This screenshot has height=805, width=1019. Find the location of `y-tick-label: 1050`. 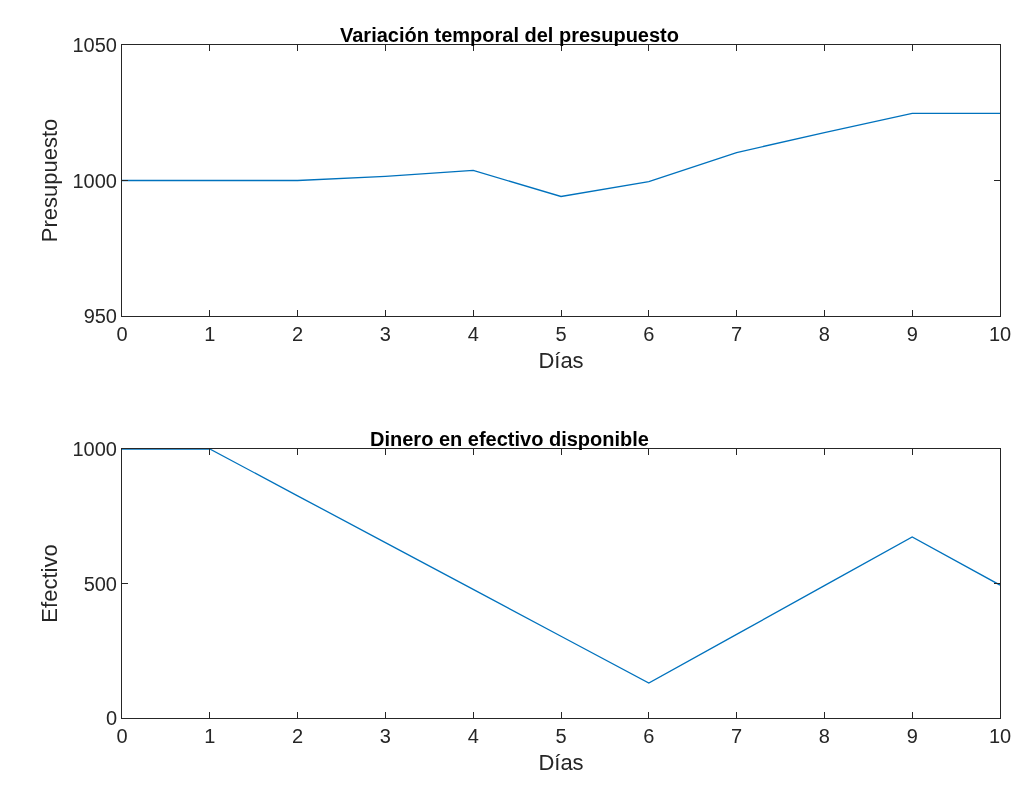

y-tick-label: 1050 is located at coordinates (94, 45).